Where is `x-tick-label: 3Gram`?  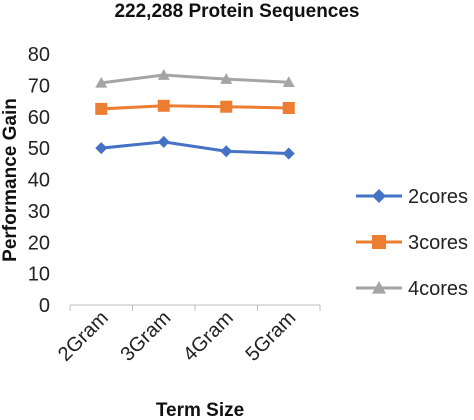
x-tick-label: 3Gram is located at coordinates (146, 336).